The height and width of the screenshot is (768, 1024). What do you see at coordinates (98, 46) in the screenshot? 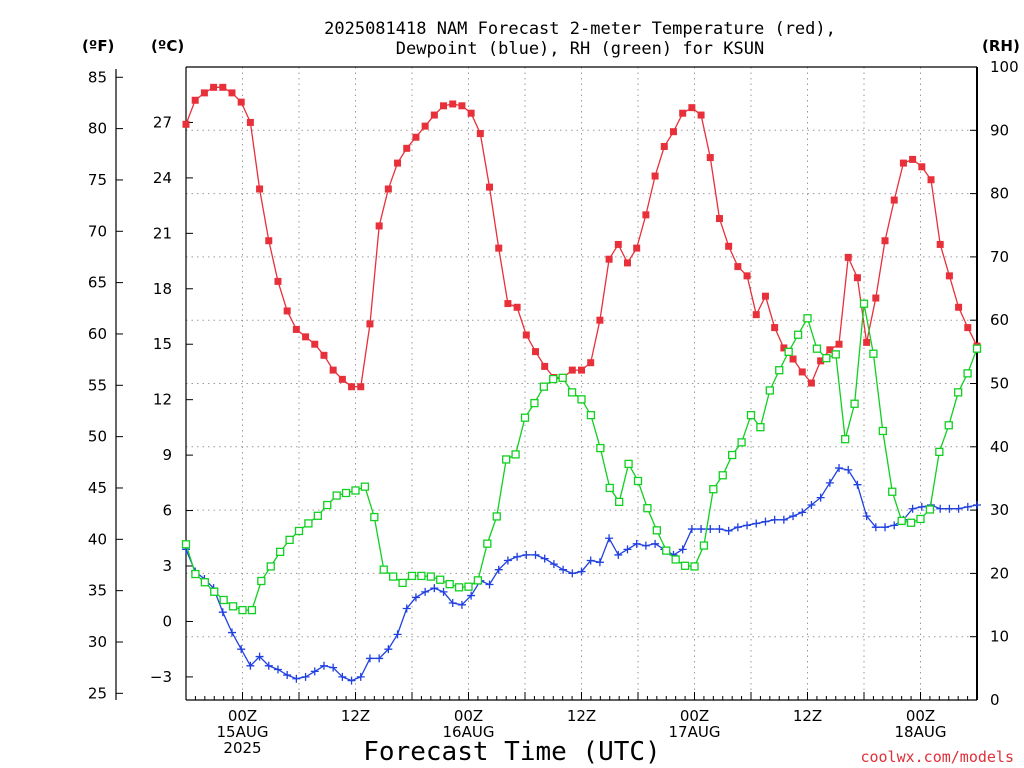
I see `fahrenheit-unit-label: (ºF)` at bounding box center [98, 46].